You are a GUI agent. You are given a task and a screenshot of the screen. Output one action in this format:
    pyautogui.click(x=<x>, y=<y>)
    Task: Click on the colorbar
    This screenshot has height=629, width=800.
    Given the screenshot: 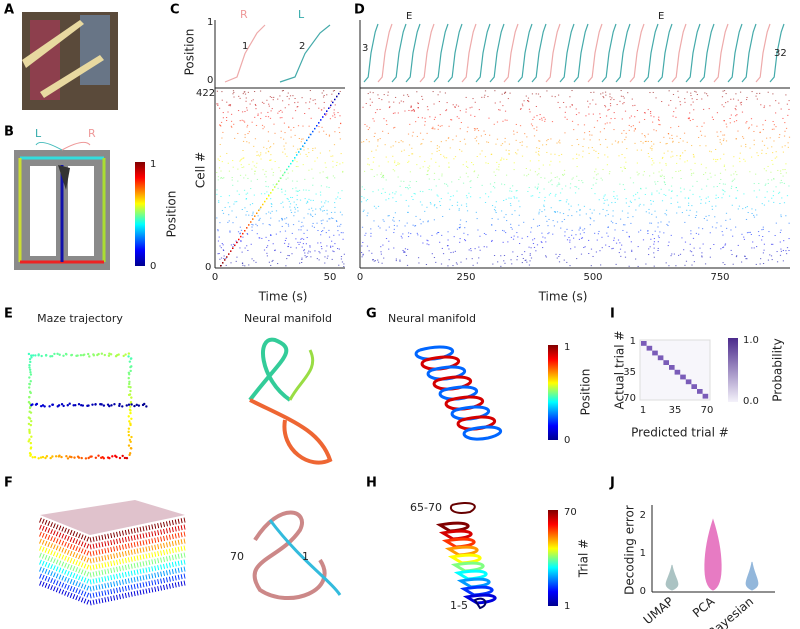 What is the action you would take?
    pyautogui.click(x=553, y=392)
    